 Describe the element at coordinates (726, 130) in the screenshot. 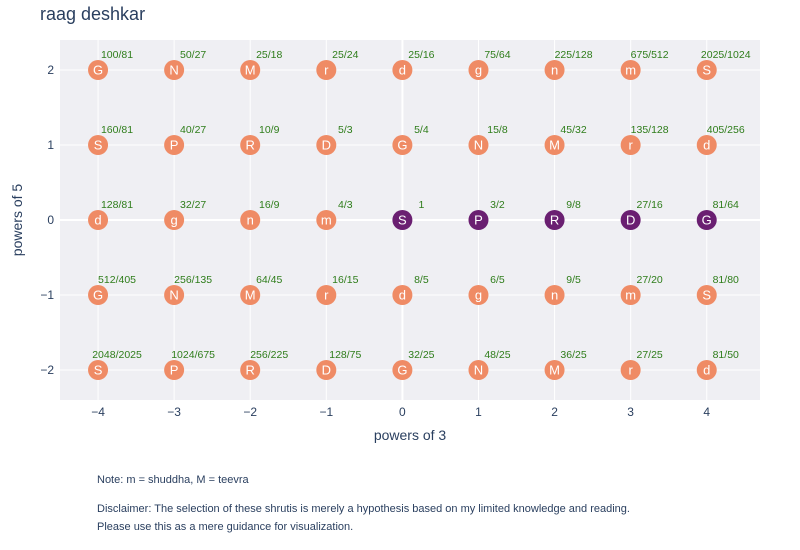

I see `ratio-label: 405/256` at that location.